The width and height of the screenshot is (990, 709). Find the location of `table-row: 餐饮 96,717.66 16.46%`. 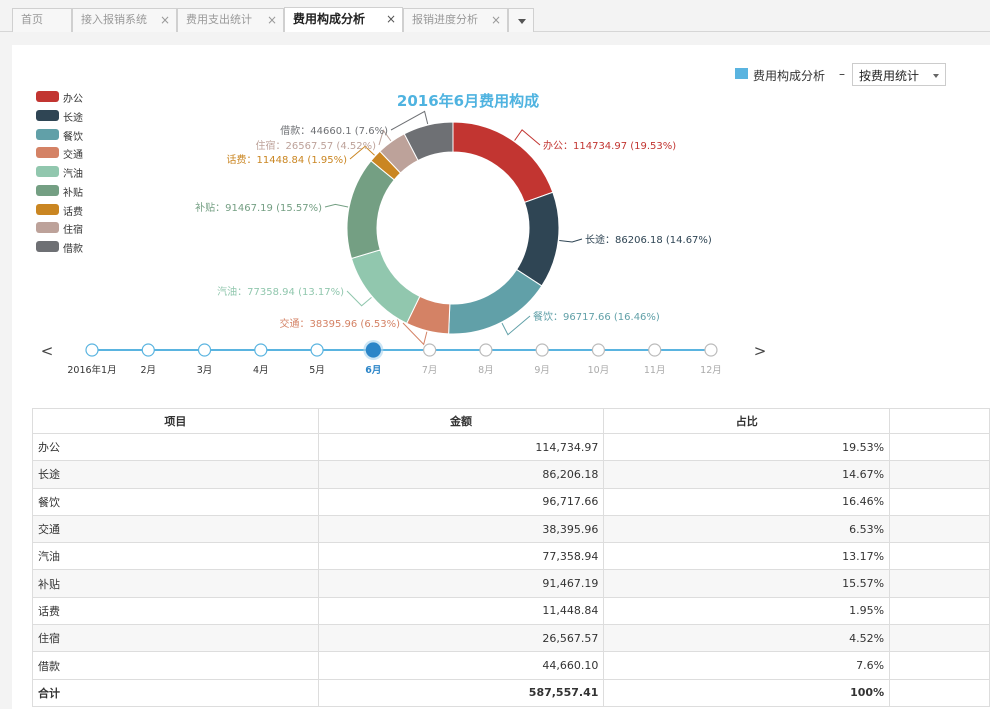

table-row: 餐饮 96,717.66 16.46% is located at coordinates (511, 501).